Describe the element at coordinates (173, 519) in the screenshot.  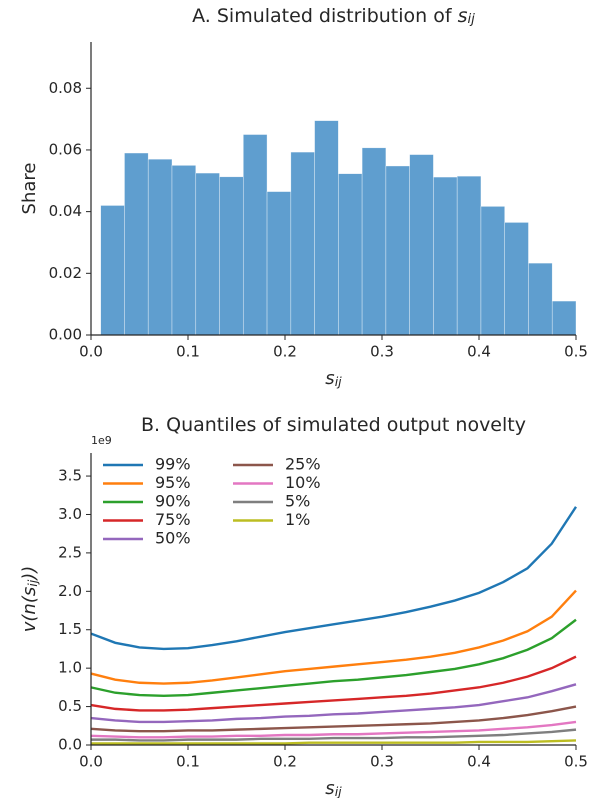
I see `legend-label: 75%` at that location.